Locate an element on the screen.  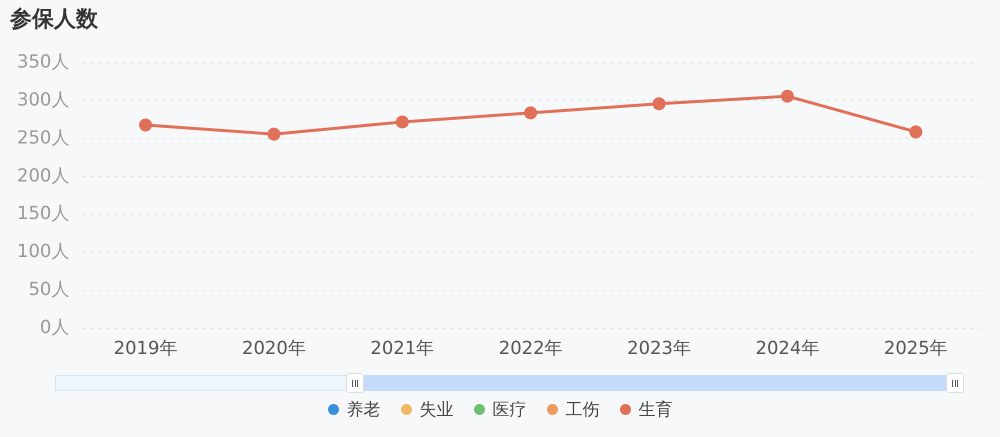
legend-label: 工伤 is located at coordinates (583, 410).